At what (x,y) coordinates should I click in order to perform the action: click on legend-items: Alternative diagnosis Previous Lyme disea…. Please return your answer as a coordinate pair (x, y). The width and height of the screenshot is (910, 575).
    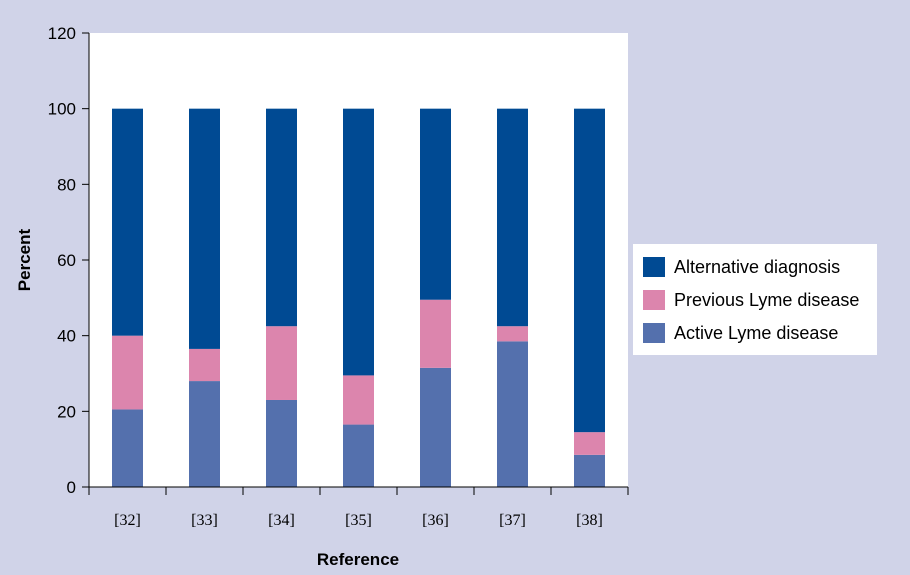
    Looking at the image, I should click on (751, 300).